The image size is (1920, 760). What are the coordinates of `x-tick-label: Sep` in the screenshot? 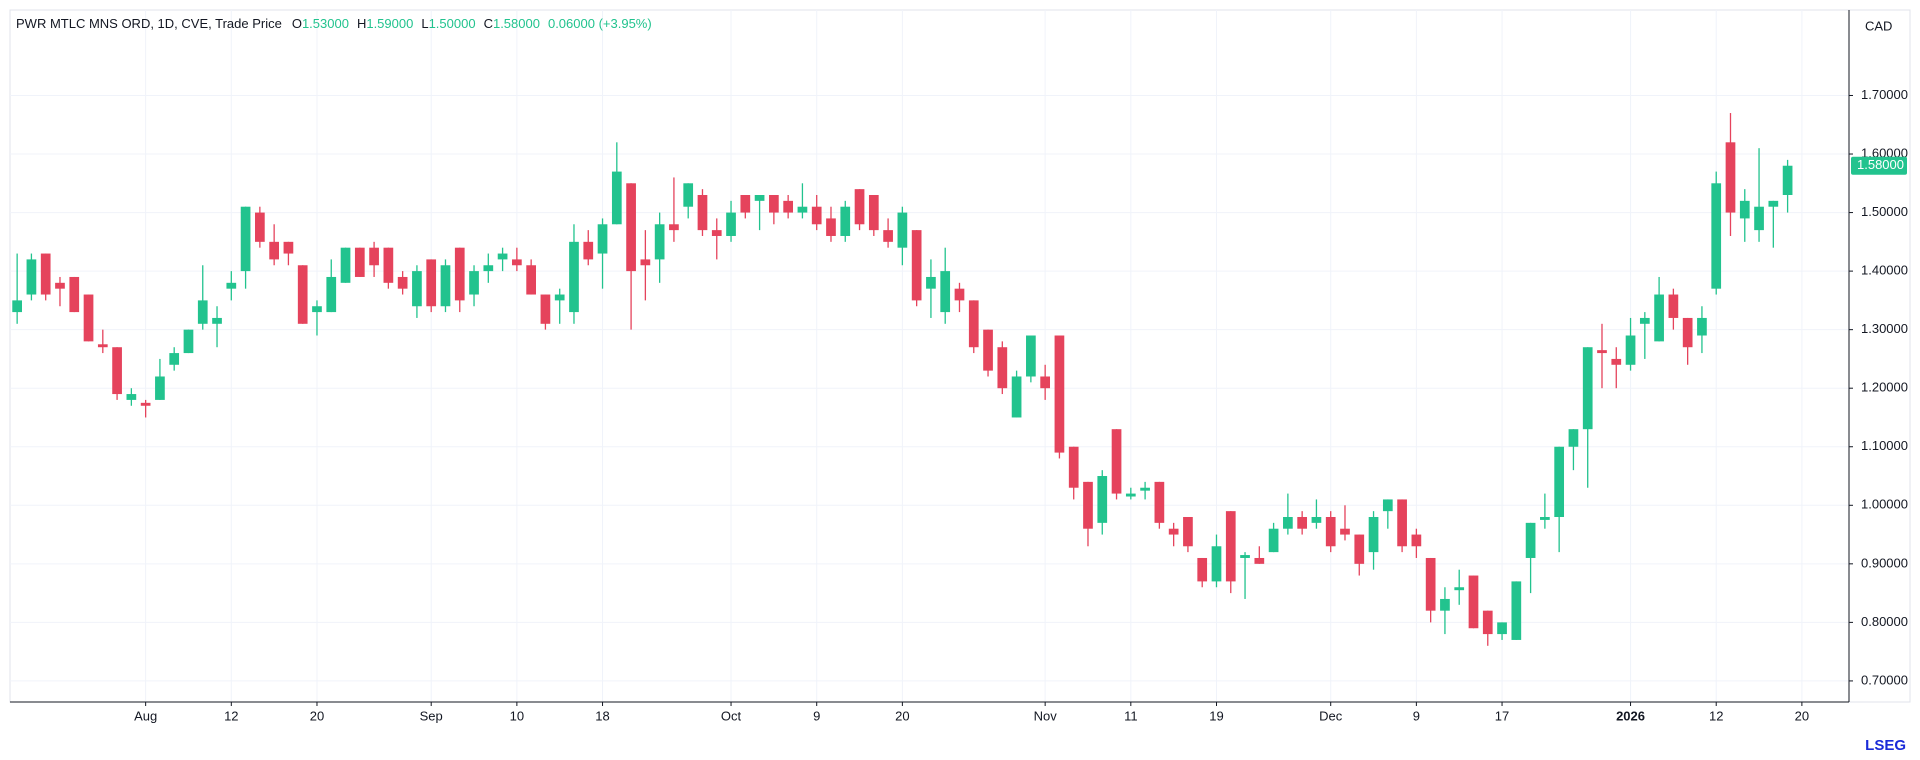 It's located at (431, 715).